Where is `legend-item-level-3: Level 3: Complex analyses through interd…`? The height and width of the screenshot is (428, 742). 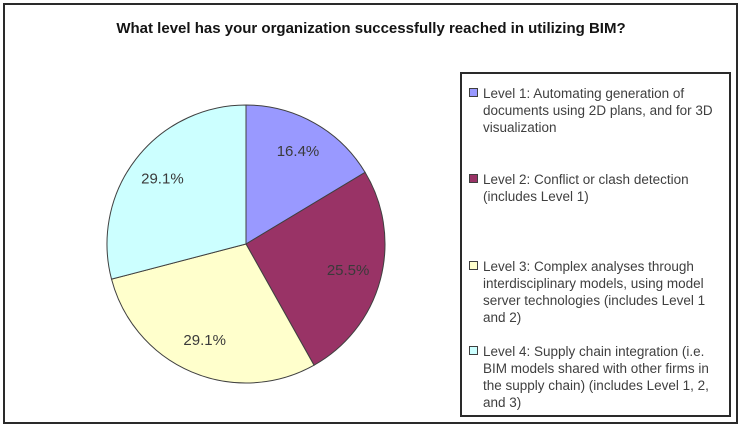 legend-item-level-3: Level 3: Complex analyses through interd… is located at coordinates (596, 292).